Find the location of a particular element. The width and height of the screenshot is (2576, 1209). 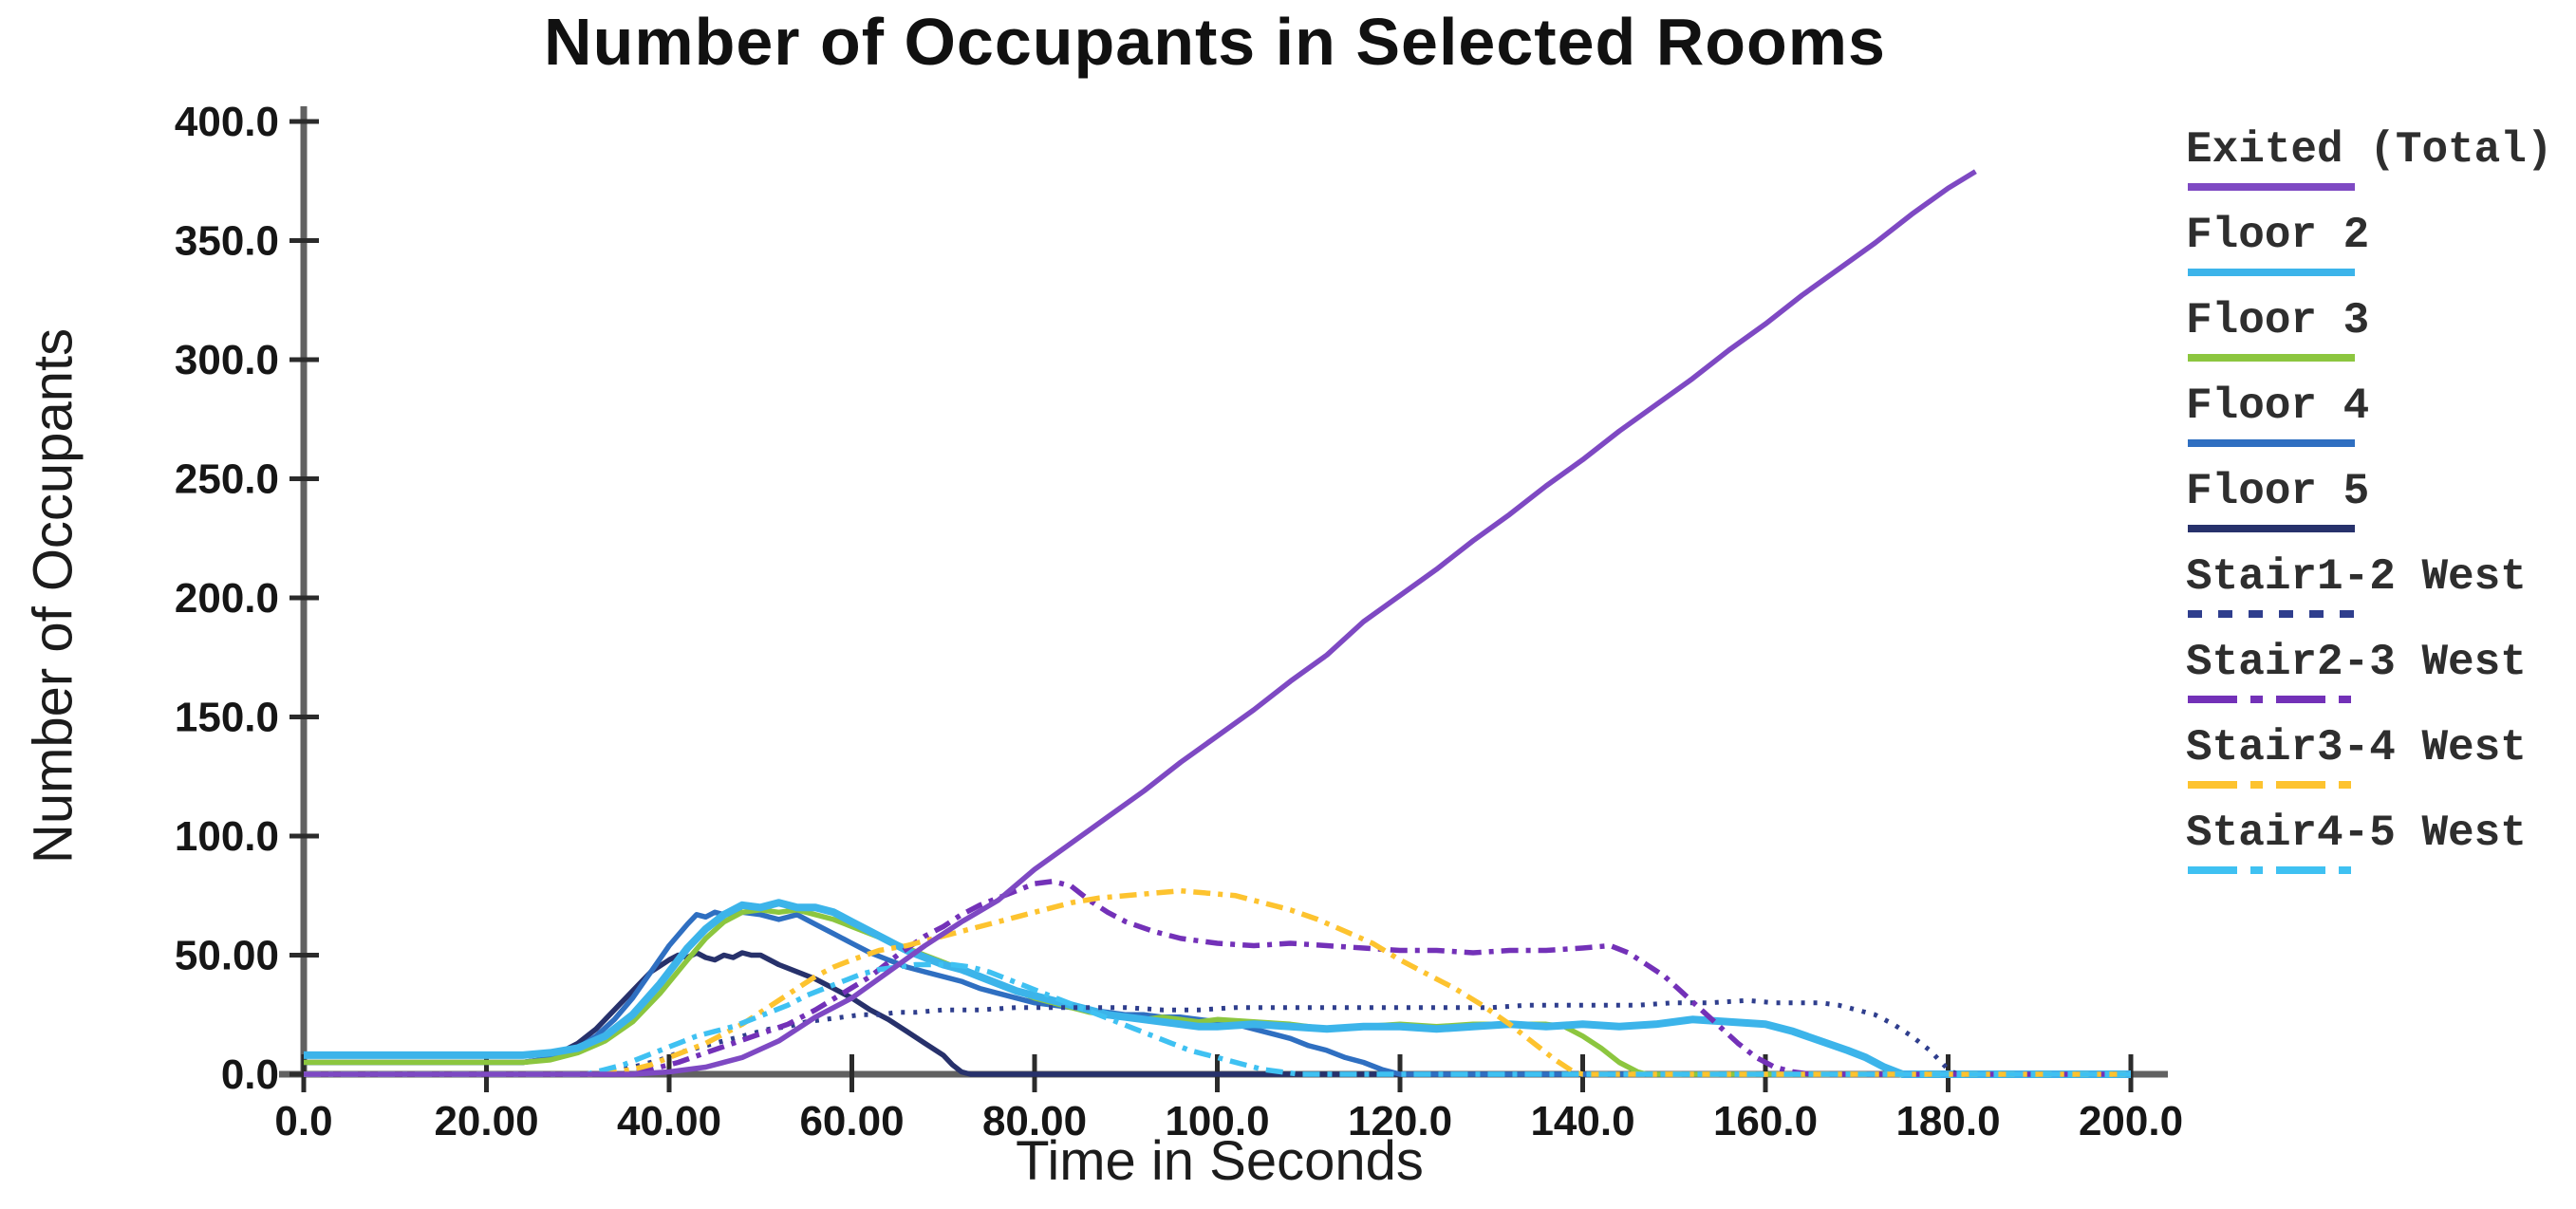

legend-item-stair2-3-west: Stair2-3 West is located at coordinates (2369, 682).